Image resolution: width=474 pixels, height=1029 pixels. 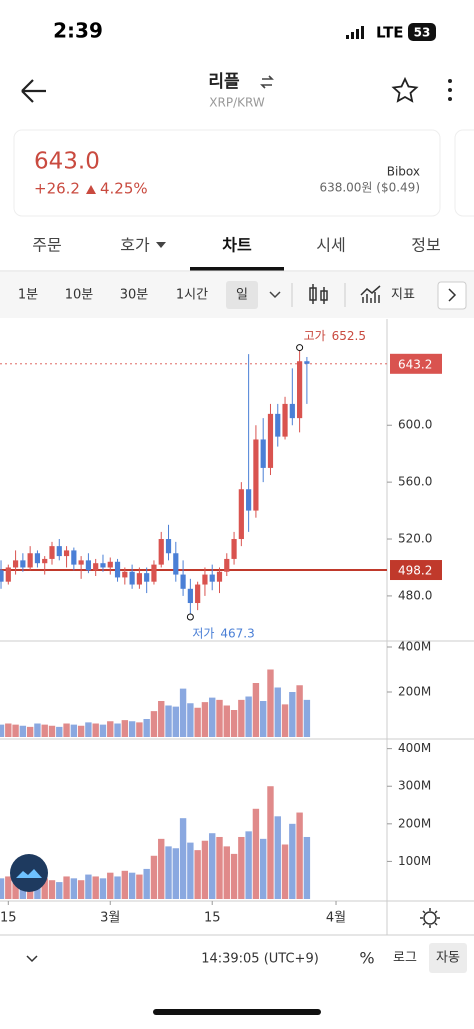 I want to click on coin-name: 리플, so click(x=224, y=82).